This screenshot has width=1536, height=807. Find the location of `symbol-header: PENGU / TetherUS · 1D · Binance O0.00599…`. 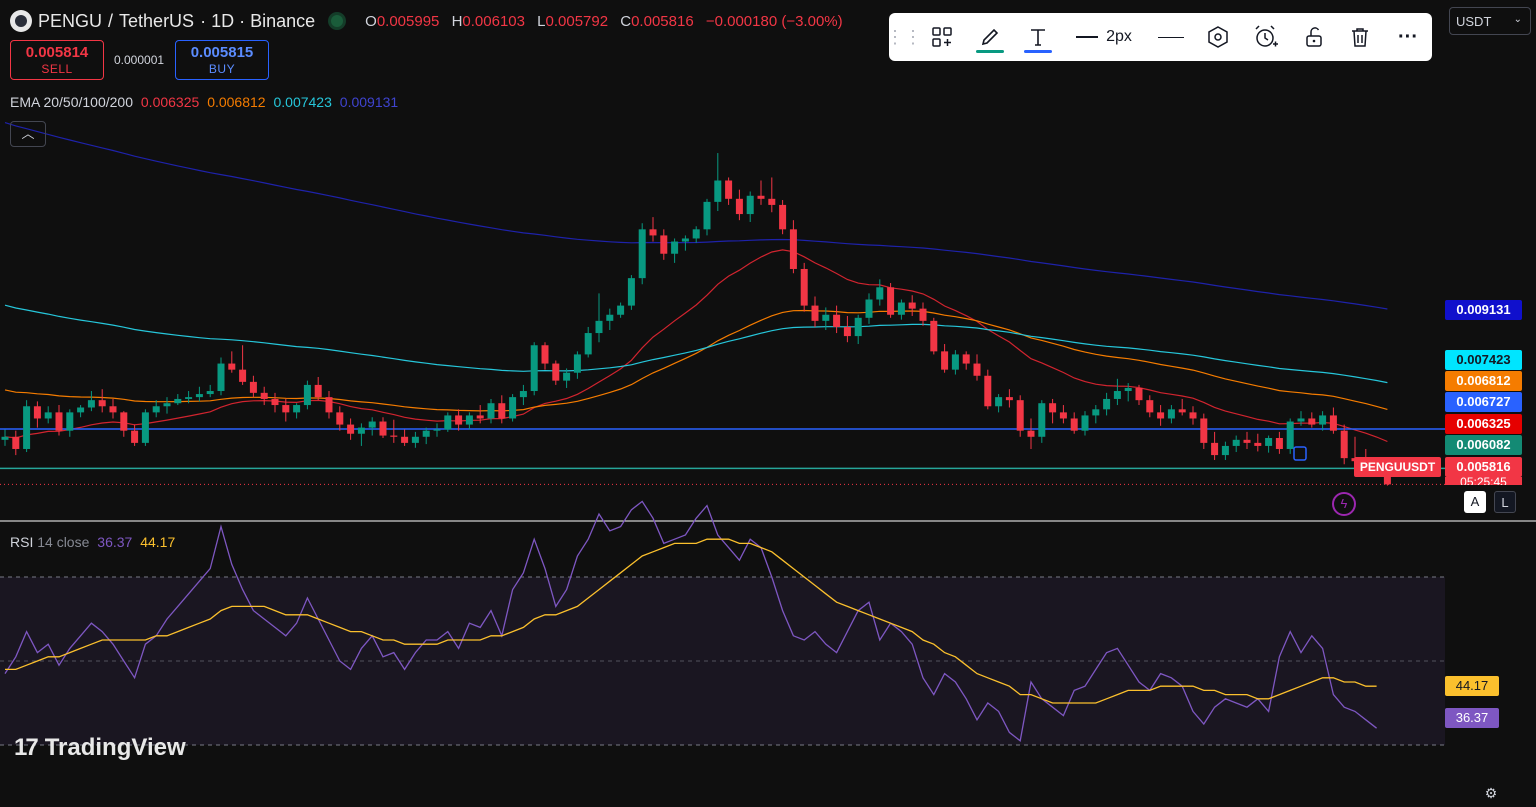

symbol-header: PENGU / TetherUS · 1D · Binance O0.00599… is located at coordinates (426, 21).